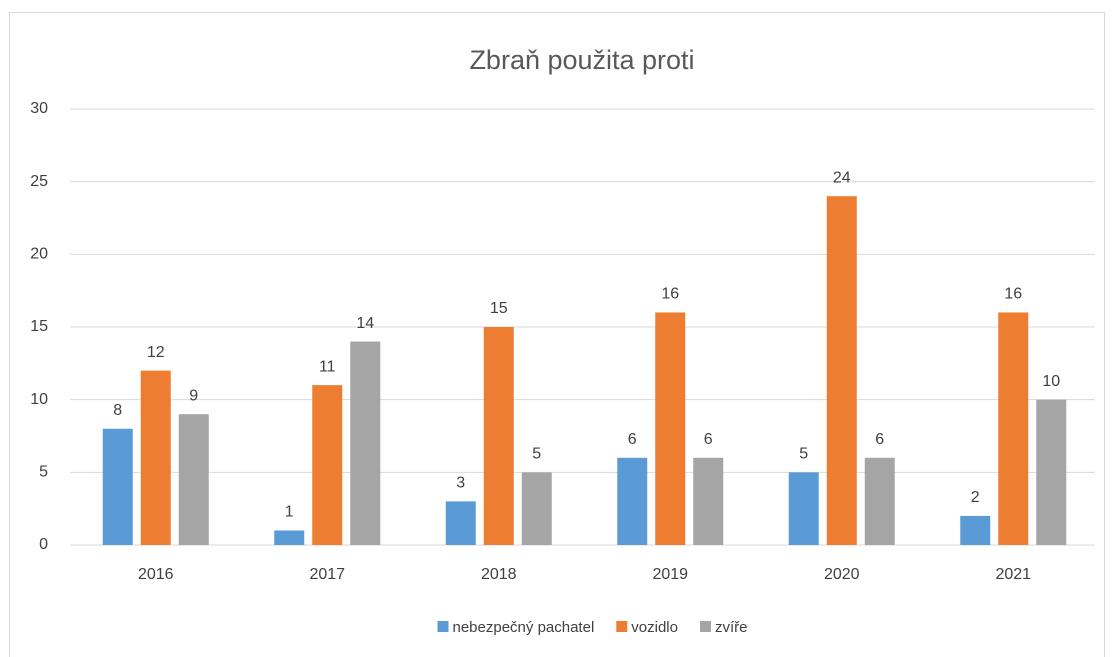  What do you see at coordinates (327, 366) in the screenshot?
I see `data-label: 11` at bounding box center [327, 366].